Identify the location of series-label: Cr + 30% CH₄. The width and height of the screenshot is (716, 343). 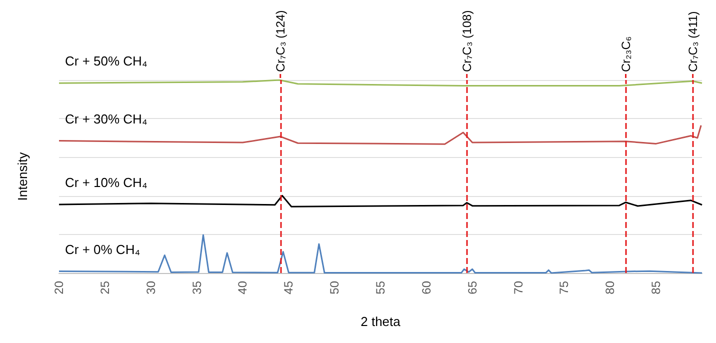
(106, 118).